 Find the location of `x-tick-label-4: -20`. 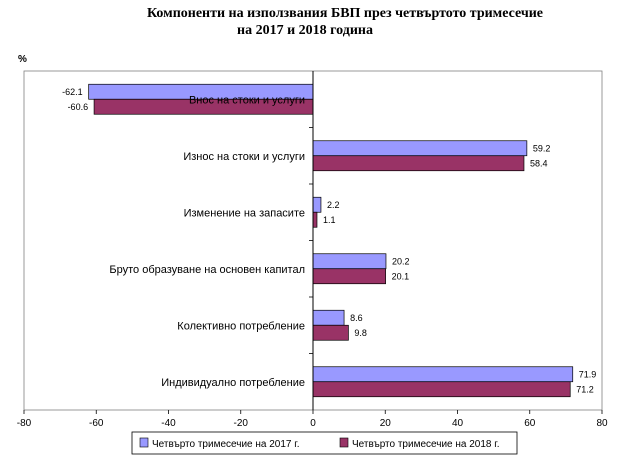

x-tick-label-4: -20 is located at coordinates (241, 423).